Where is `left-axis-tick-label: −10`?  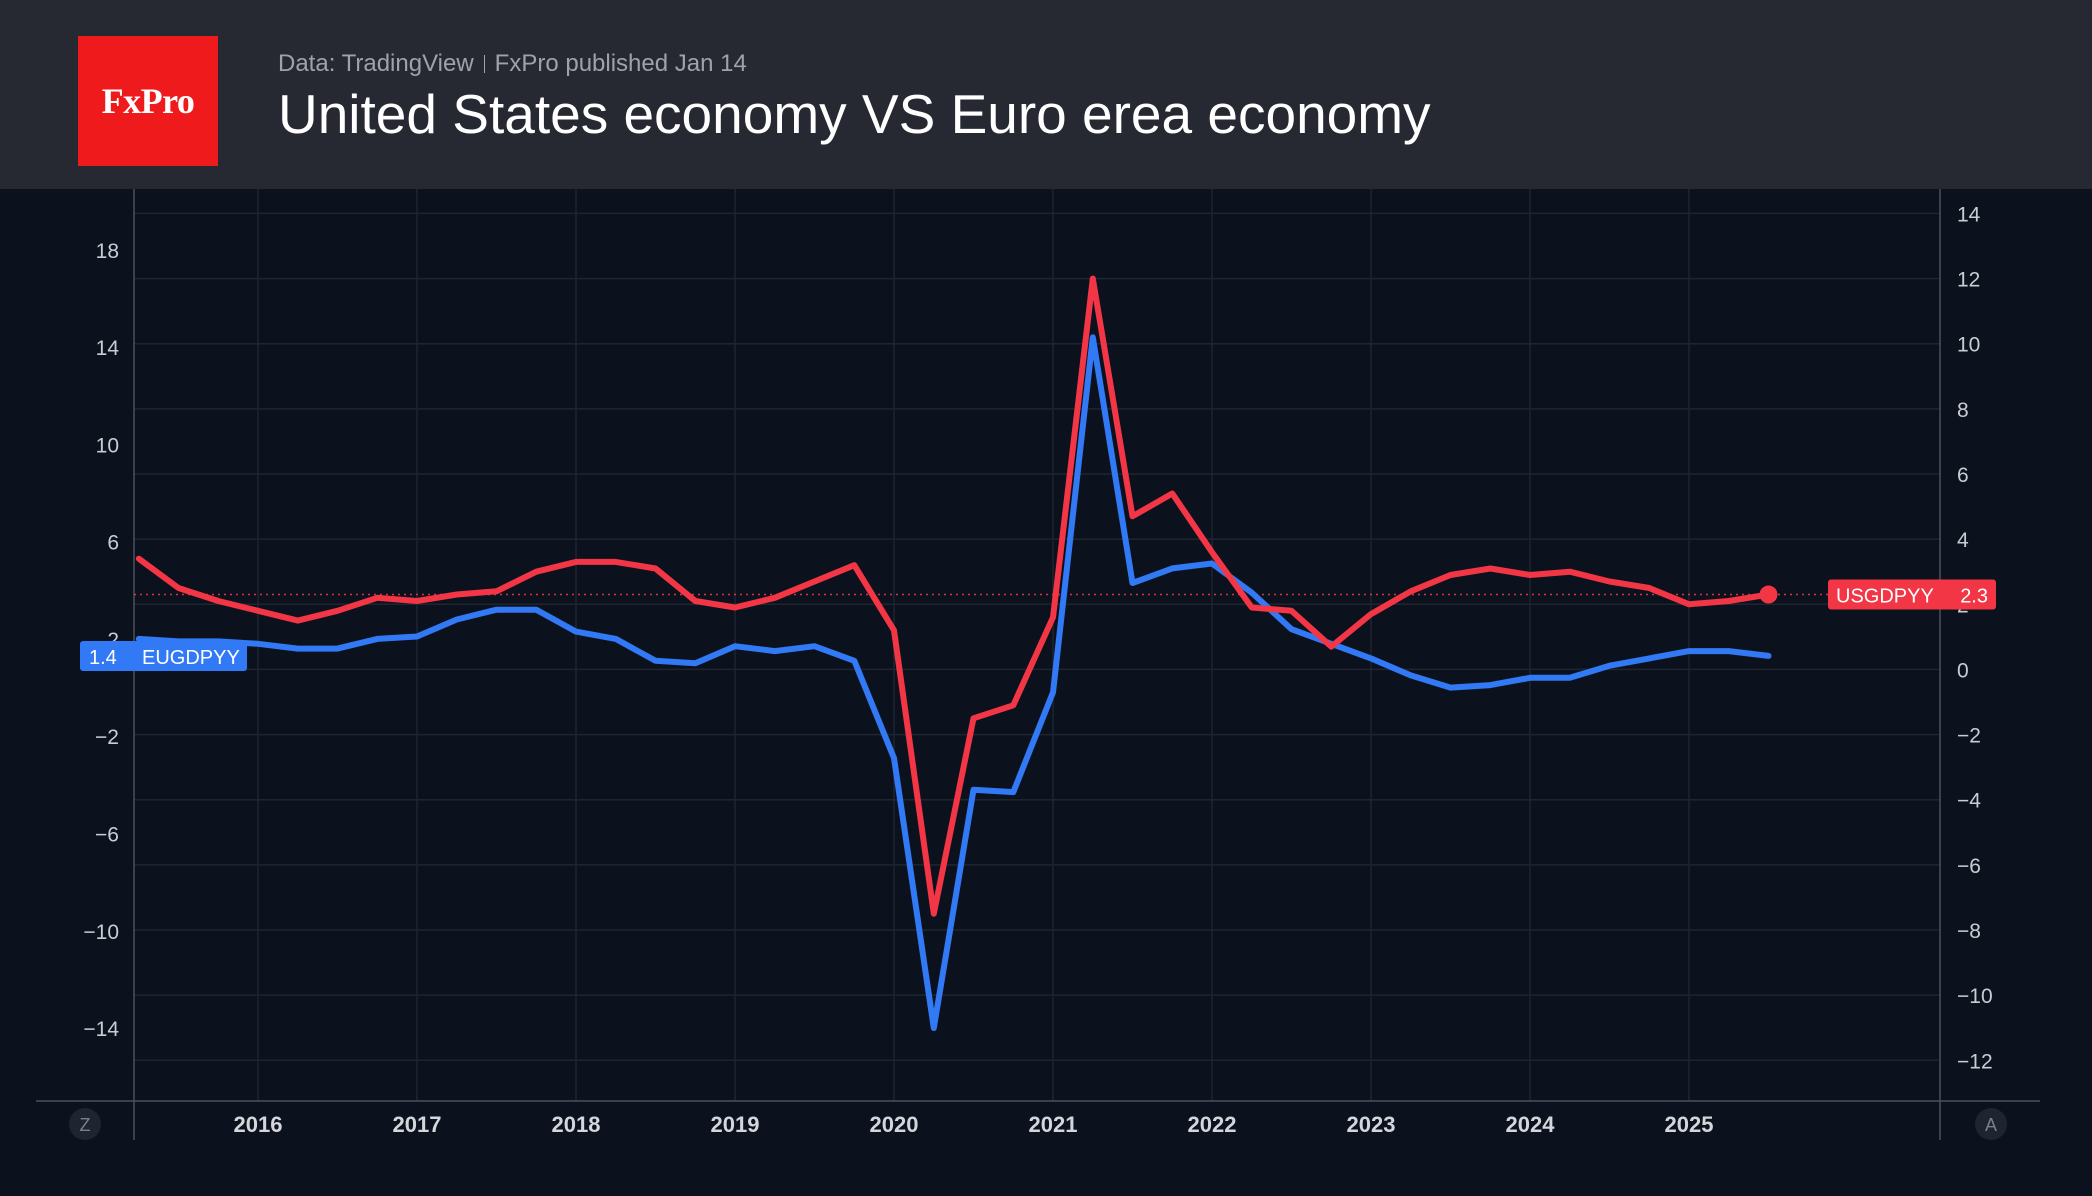
left-axis-tick-label: −10 is located at coordinates (101, 932).